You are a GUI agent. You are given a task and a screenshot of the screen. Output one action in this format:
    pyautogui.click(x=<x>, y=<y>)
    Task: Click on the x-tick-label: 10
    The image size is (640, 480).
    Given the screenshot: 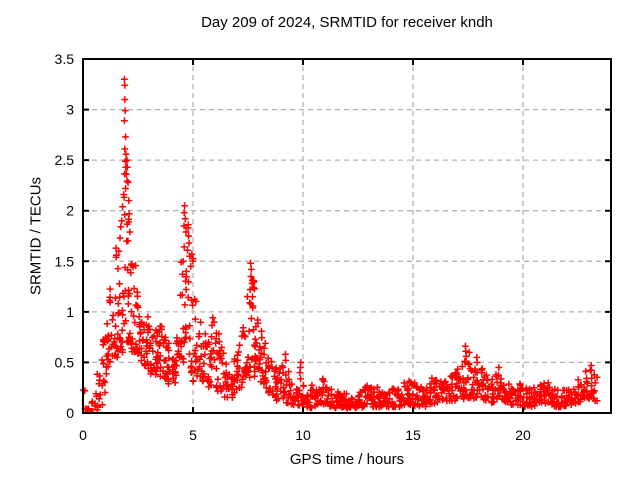 What is the action you would take?
    pyautogui.click(x=303, y=435)
    